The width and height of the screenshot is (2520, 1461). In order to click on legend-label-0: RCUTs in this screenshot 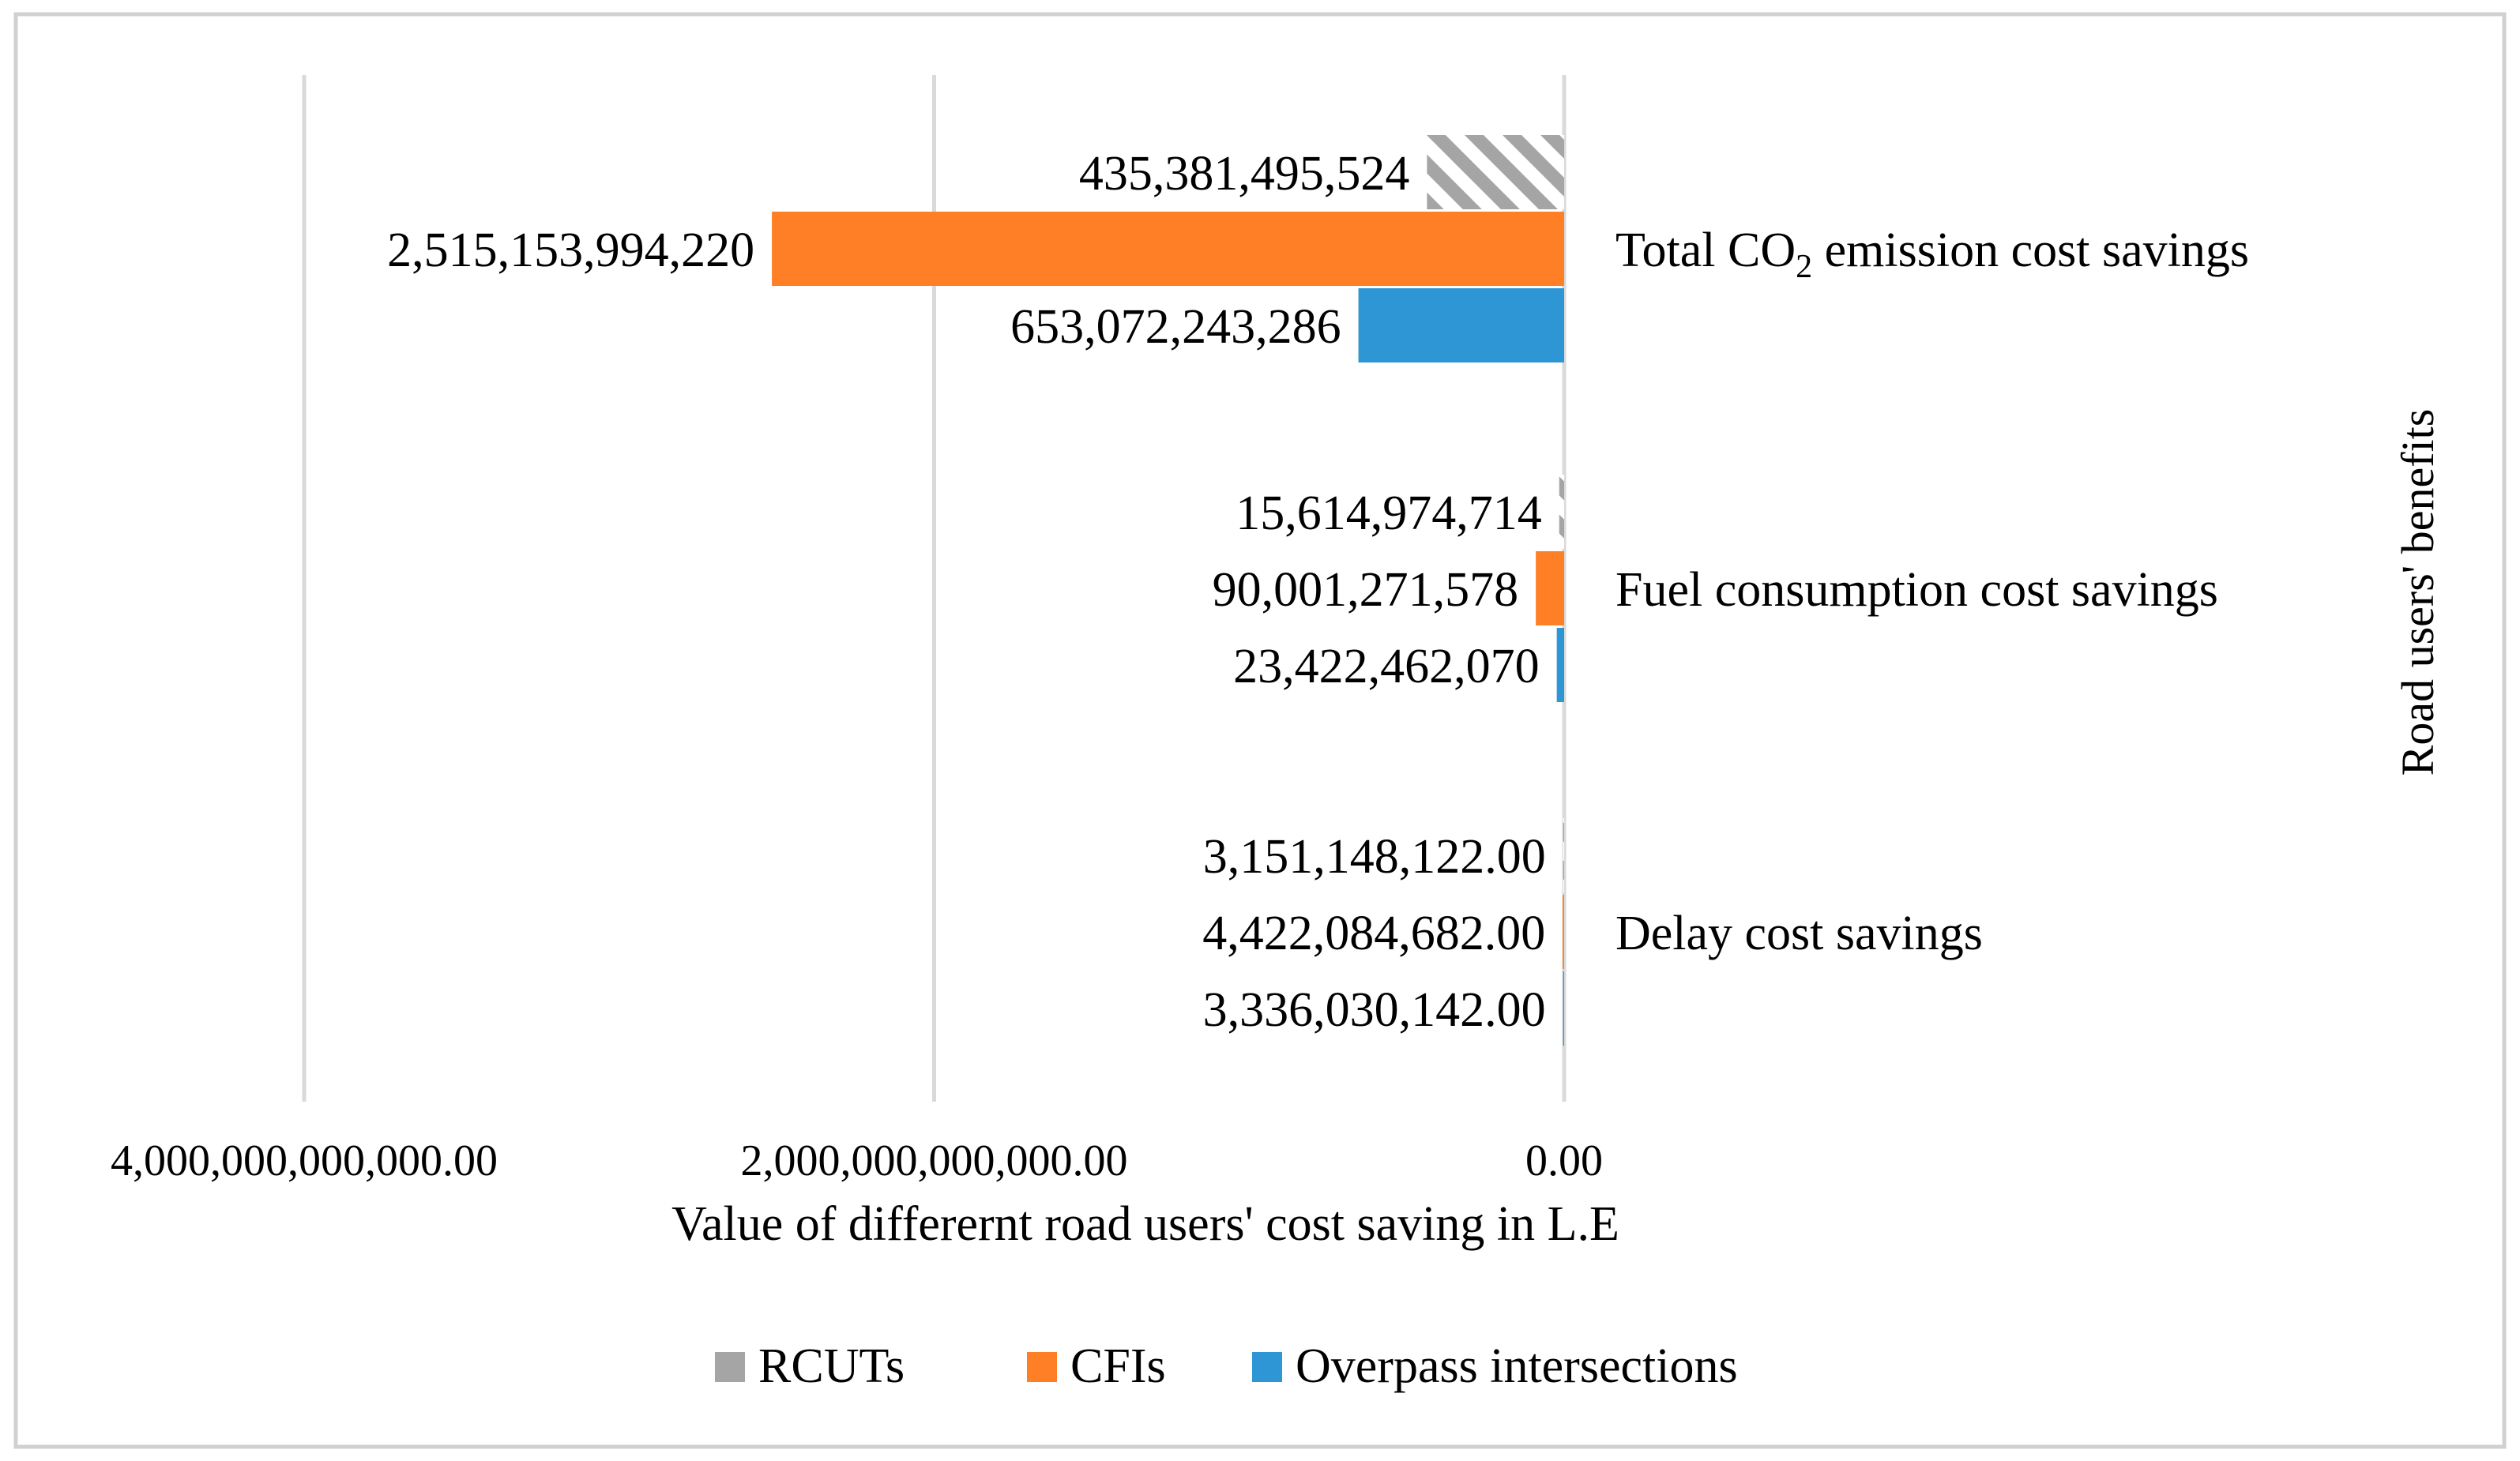, I will do `click(831, 1366)`.